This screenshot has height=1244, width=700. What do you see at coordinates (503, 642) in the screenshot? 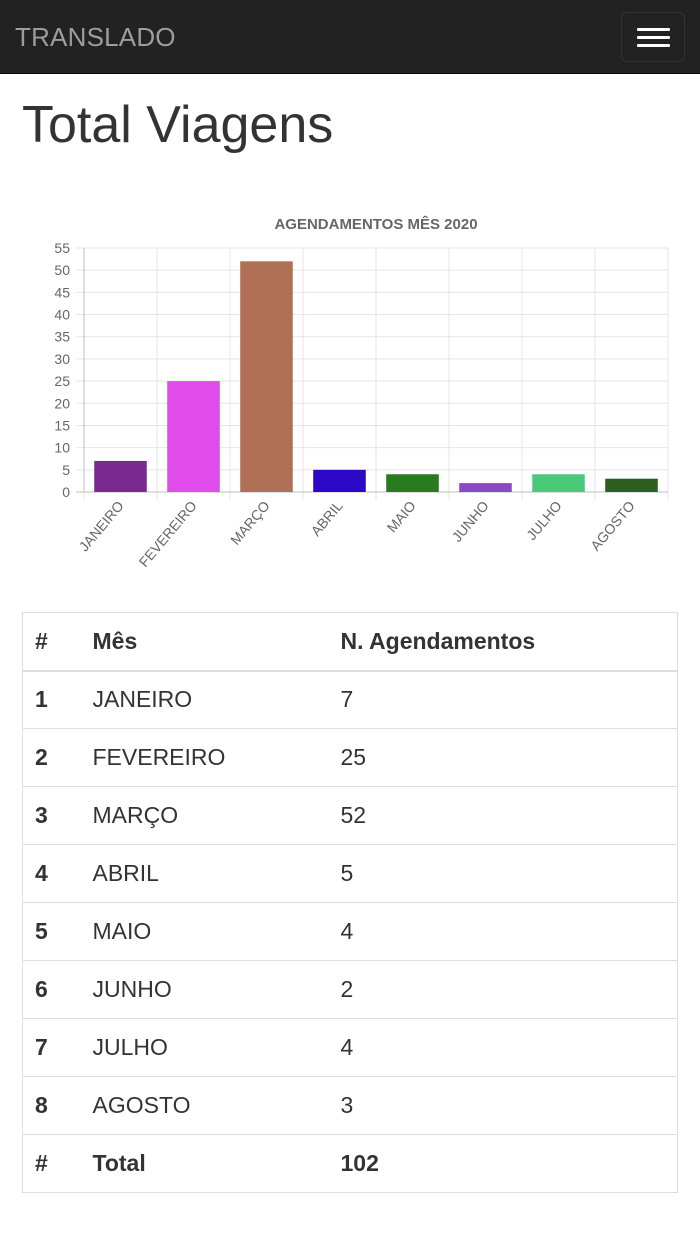
I see `column-header-count: N. Agendamentos` at bounding box center [503, 642].